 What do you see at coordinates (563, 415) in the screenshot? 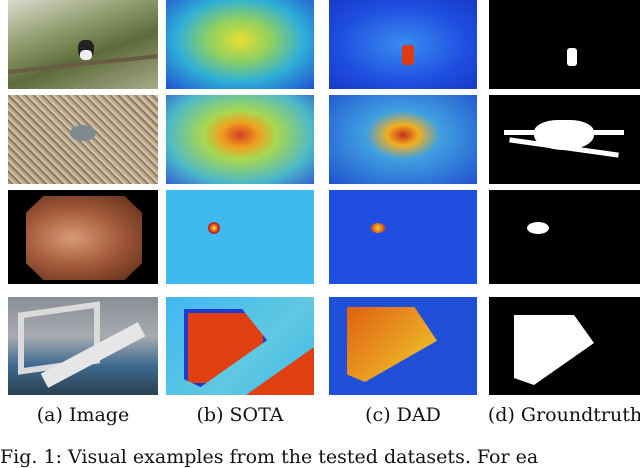
I see `column-label-groundtruth: (d) Groundtruth` at bounding box center [563, 415].